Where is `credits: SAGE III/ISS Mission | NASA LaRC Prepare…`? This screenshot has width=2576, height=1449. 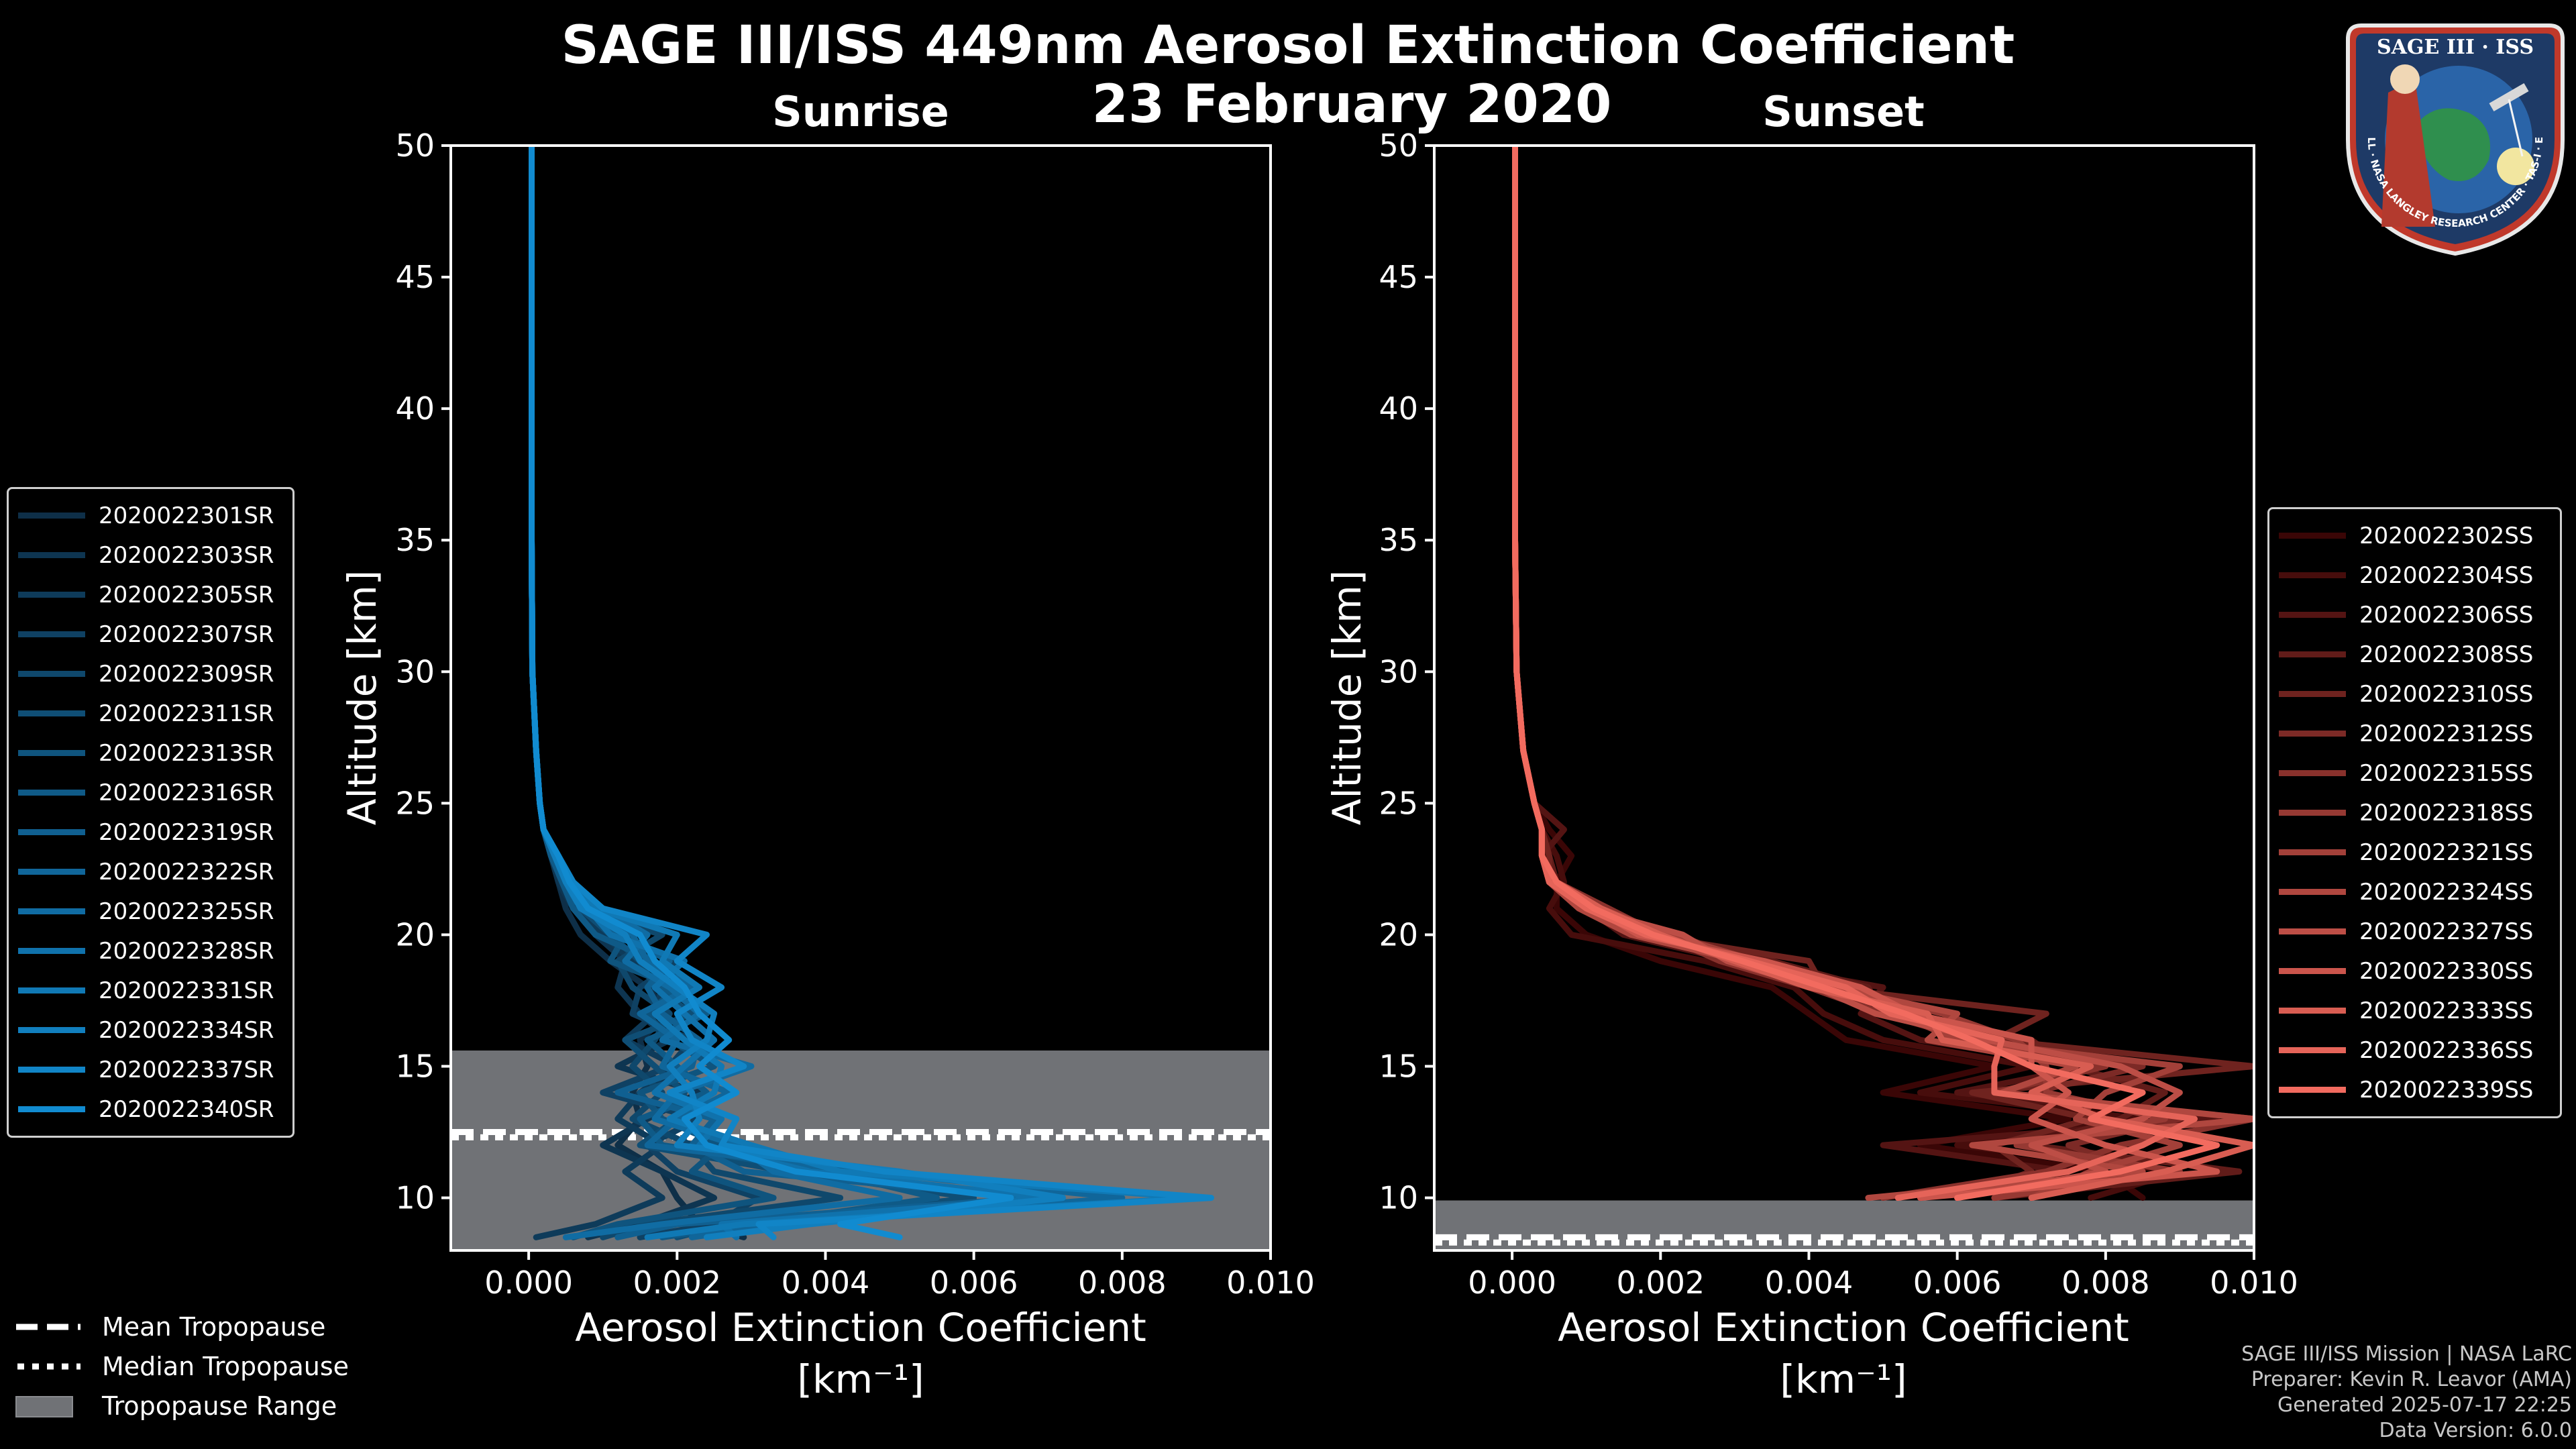 credits: SAGE III/ISS Mission | NASA LaRC Prepare… is located at coordinates (2406, 1393).